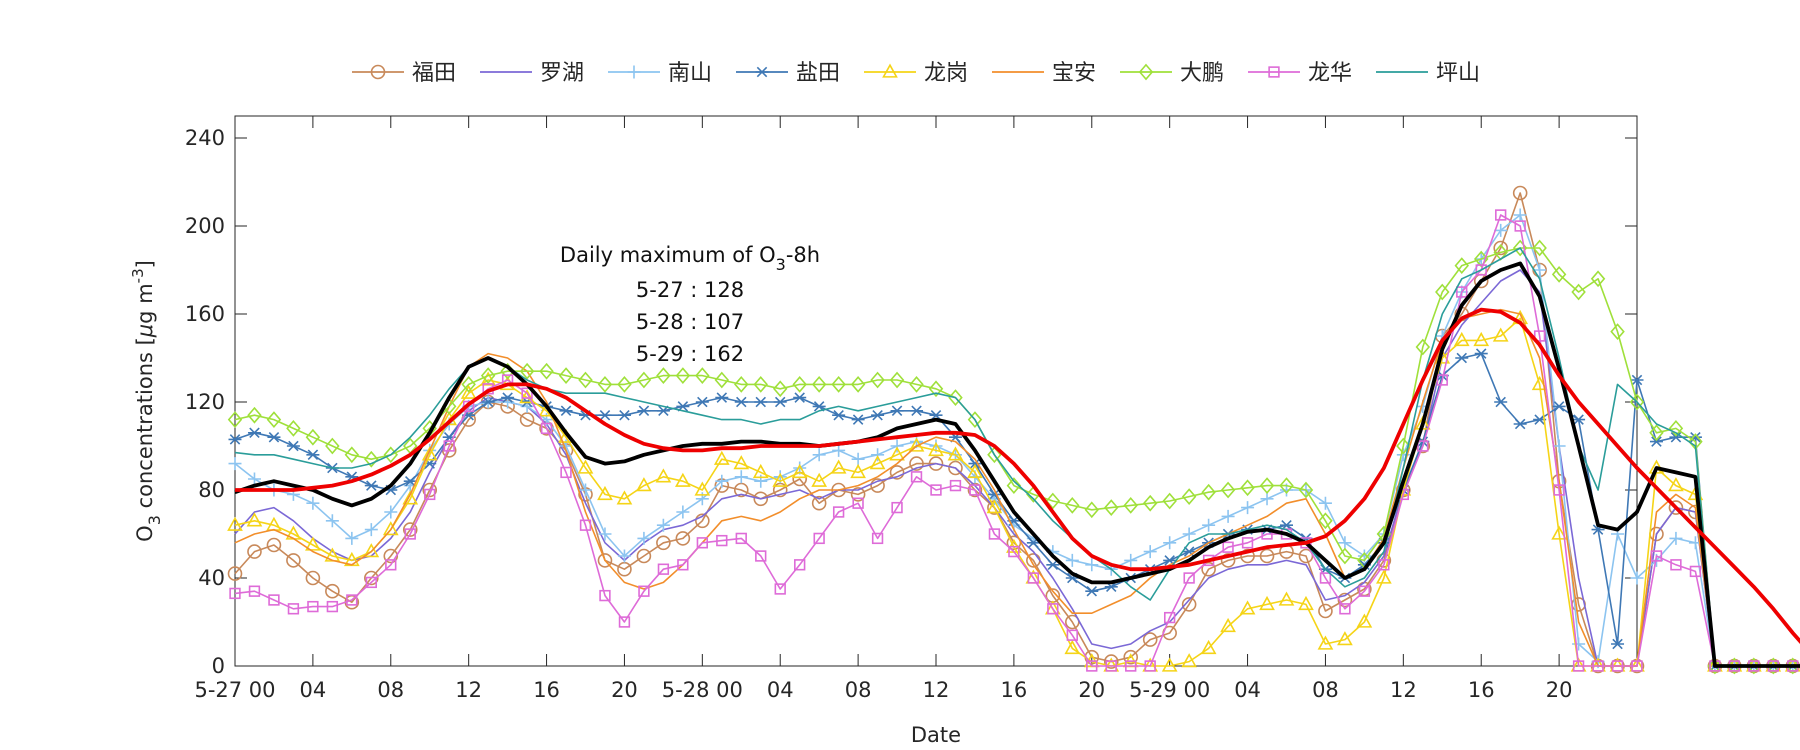  I want to click on x-tick-label: 08, so click(1325, 690).